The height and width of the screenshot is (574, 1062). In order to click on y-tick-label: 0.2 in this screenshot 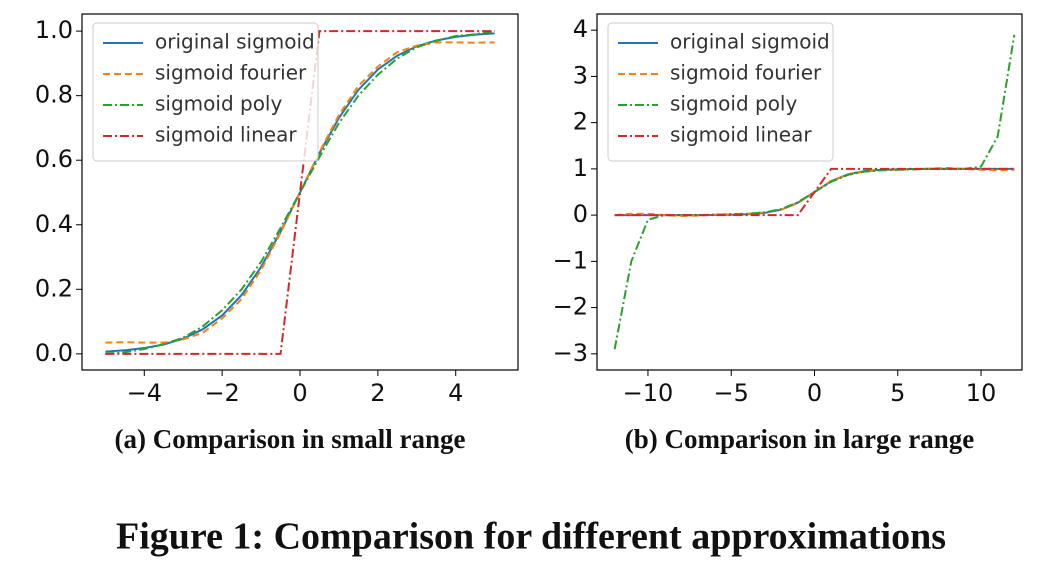, I will do `click(54, 288)`.